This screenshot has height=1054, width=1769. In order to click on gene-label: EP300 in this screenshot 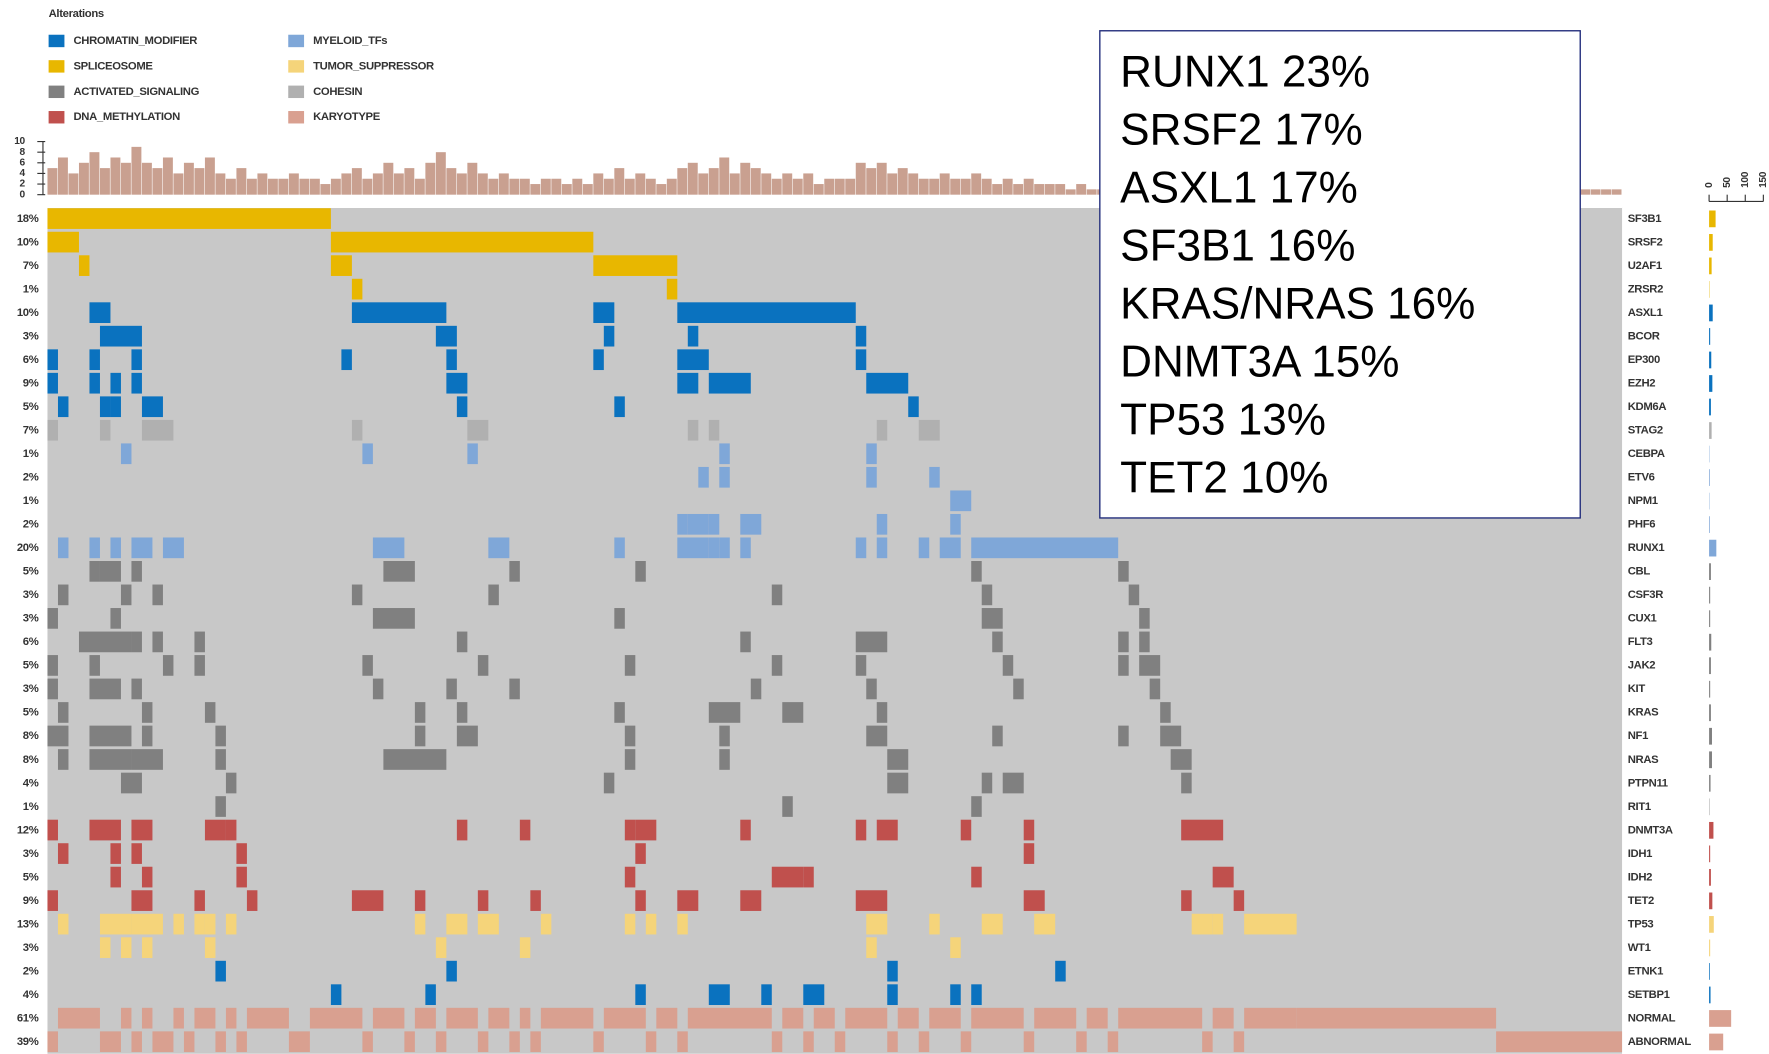, I will do `click(1644, 360)`.